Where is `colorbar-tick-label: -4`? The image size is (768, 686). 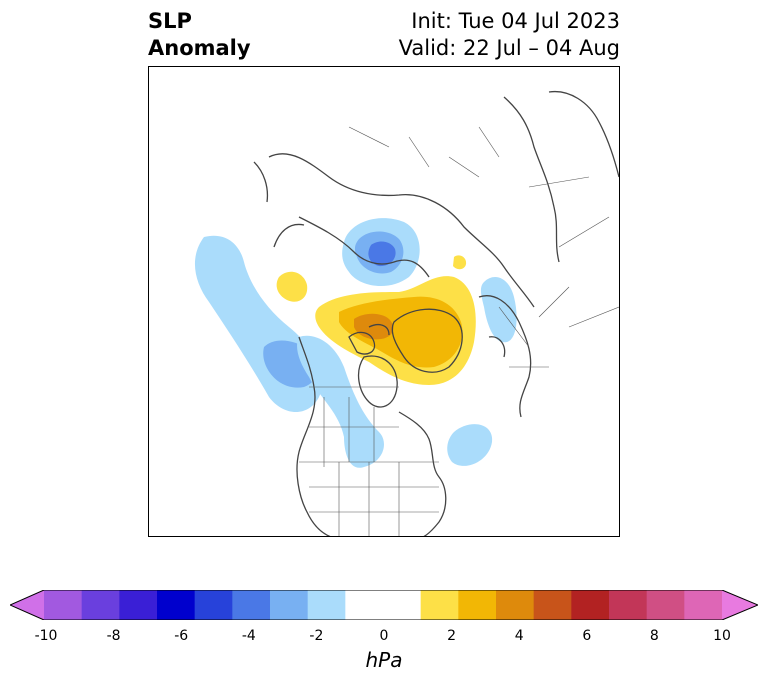 colorbar-tick-label: -4 is located at coordinates (248, 636).